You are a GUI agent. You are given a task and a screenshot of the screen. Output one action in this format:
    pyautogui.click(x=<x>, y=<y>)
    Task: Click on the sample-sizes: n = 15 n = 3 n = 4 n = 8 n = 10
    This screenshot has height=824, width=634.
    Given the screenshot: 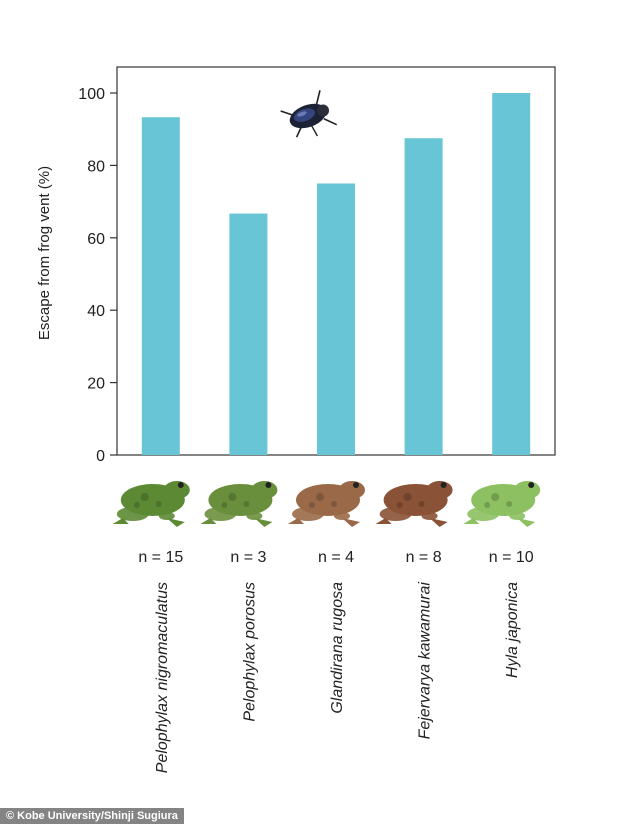 What is the action you would take?
    pyautogui.click(x=335, y=557)
    